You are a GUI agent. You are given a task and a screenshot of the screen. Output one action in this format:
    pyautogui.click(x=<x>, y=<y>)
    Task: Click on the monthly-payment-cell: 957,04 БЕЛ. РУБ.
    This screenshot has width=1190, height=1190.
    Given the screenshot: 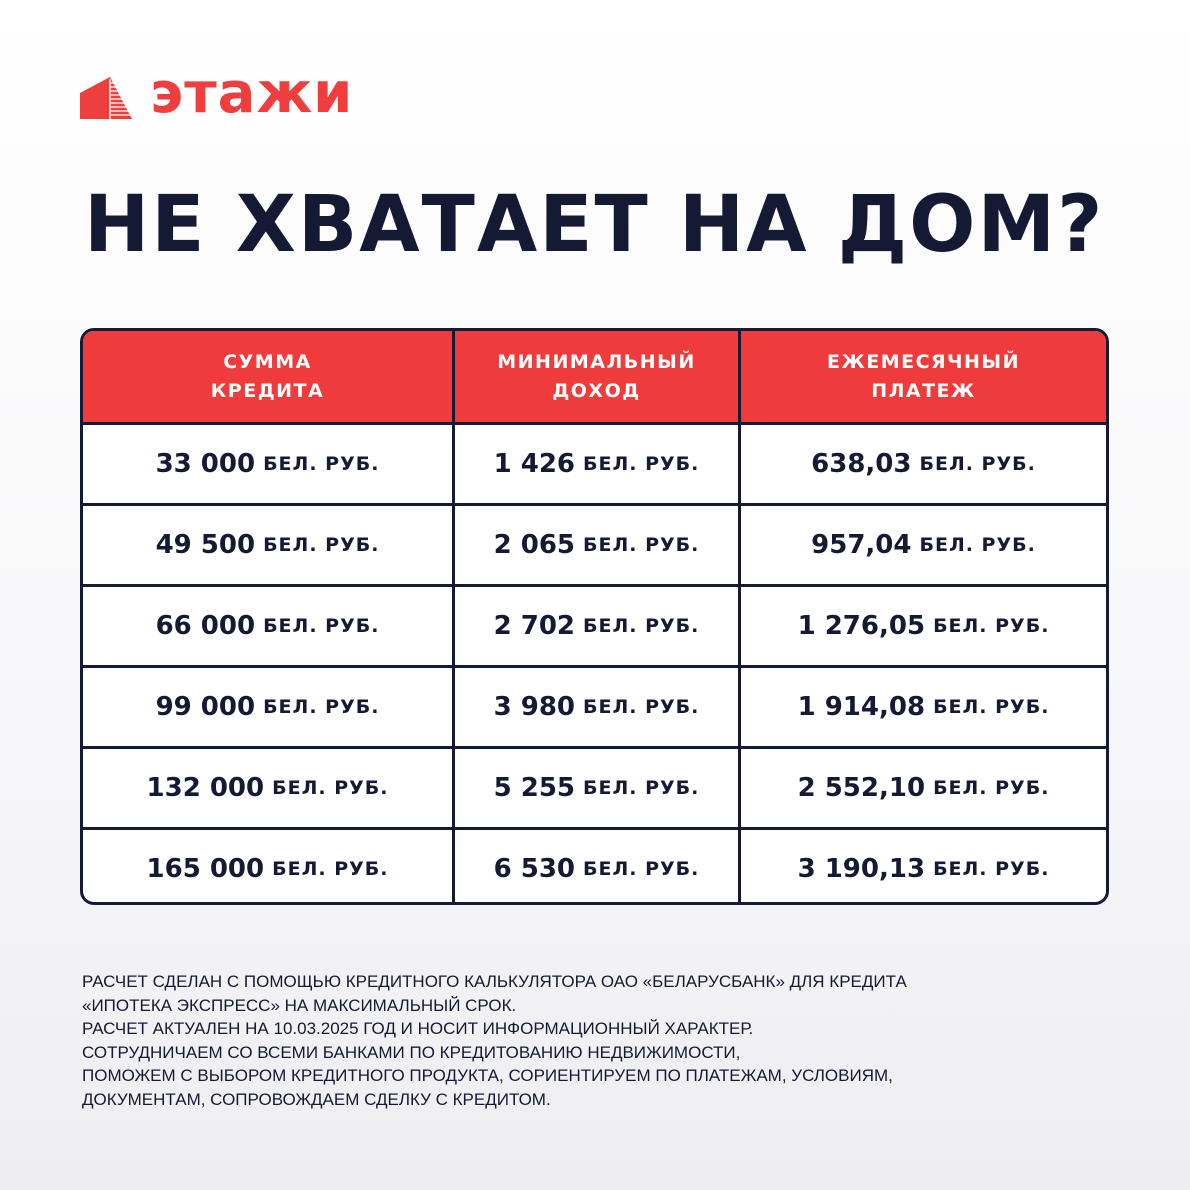 What is the action you would take?
    pyautogui.click(x=922, y=545)
    